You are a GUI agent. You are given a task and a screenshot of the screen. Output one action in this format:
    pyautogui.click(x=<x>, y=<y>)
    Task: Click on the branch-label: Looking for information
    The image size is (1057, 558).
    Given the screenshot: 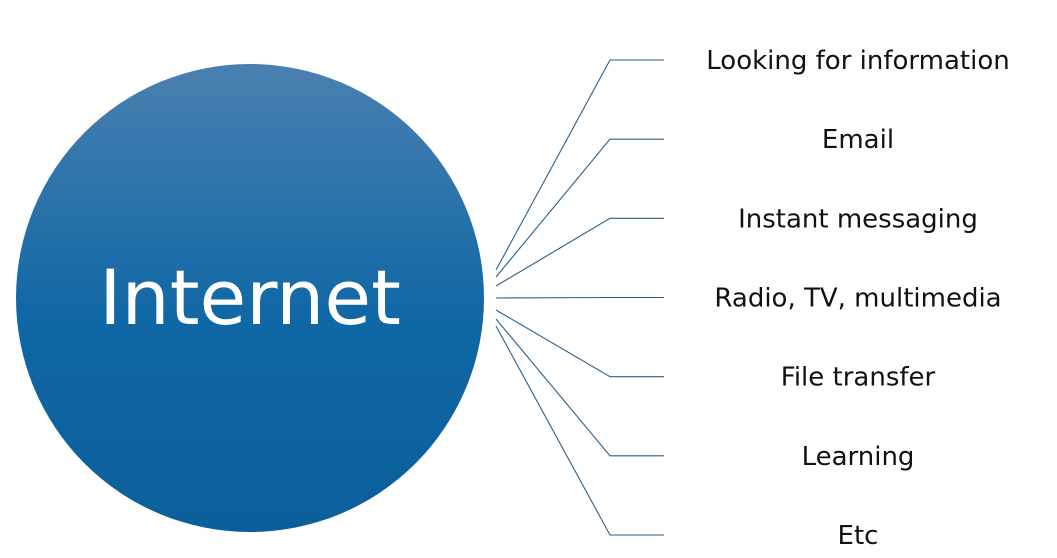 What is the action you would take?
    pyautogui.click(x=857, y=61)
    